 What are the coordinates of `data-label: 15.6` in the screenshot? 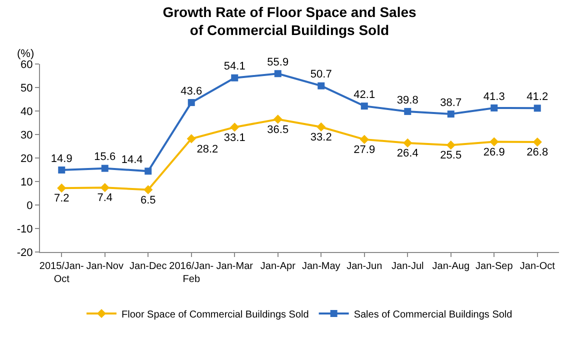 It's located at (105, 157).